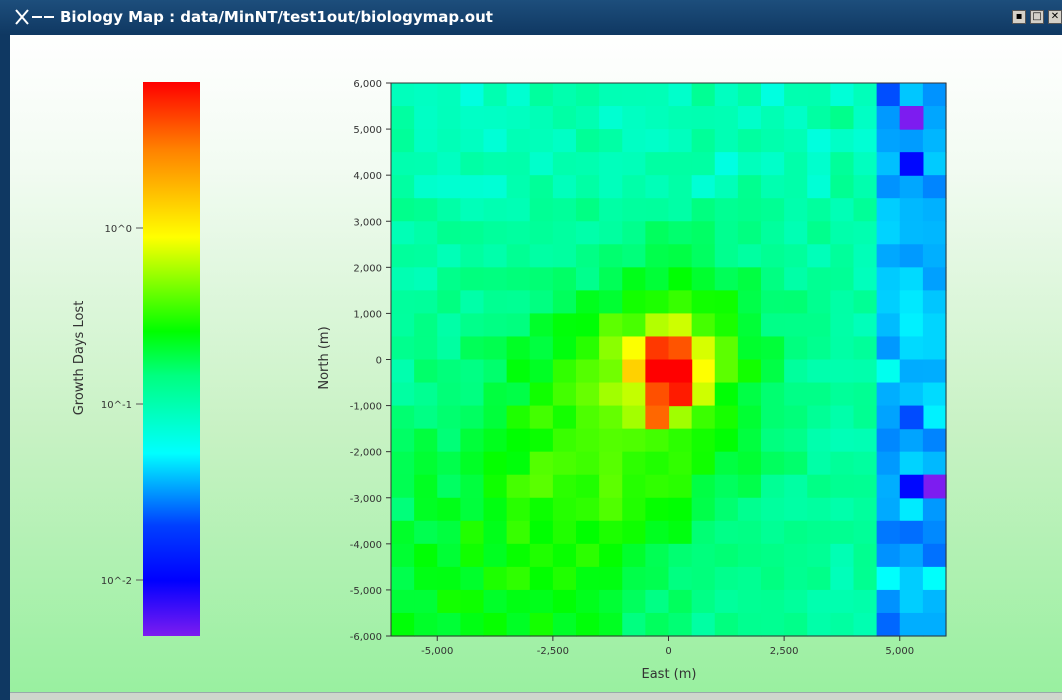  What do you see at coordinates (1055, 17) in the screenshot?
I see `close-icon: ✕` at bounding box center [1055, 17].